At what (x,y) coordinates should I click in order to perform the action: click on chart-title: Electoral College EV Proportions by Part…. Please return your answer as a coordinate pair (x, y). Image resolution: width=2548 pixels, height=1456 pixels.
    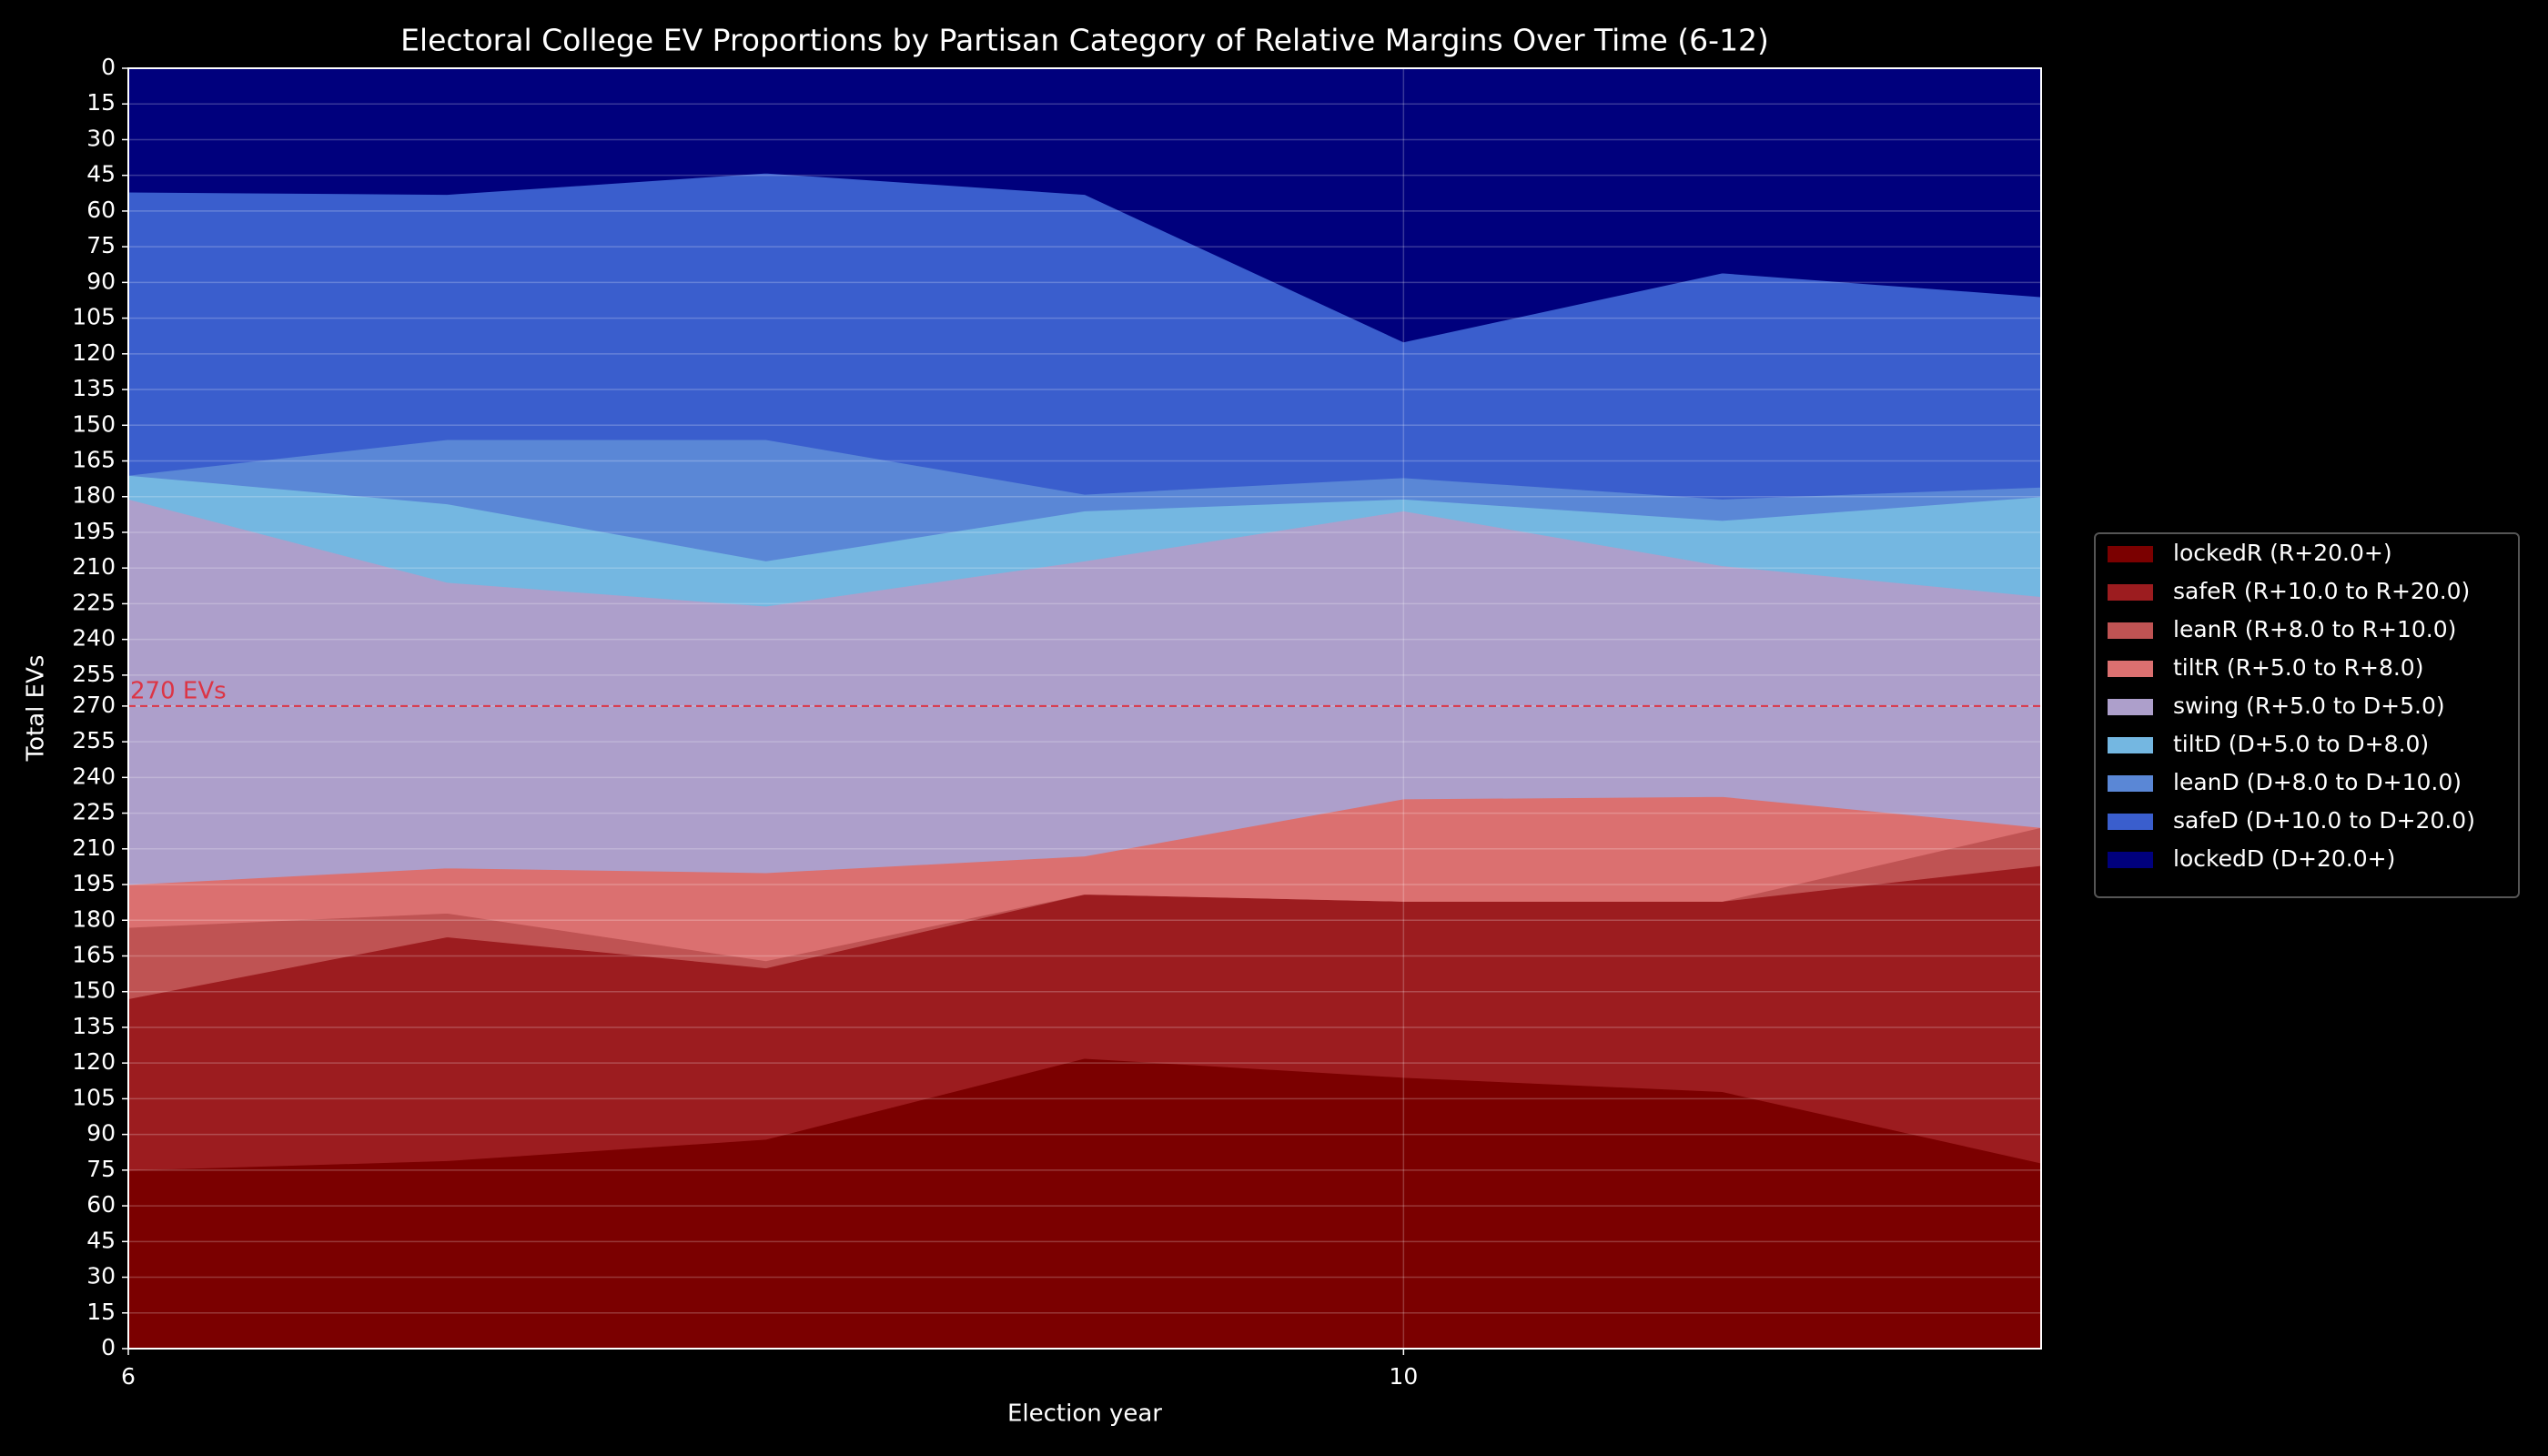
    Looking at the image, I should click on (1085, 41).